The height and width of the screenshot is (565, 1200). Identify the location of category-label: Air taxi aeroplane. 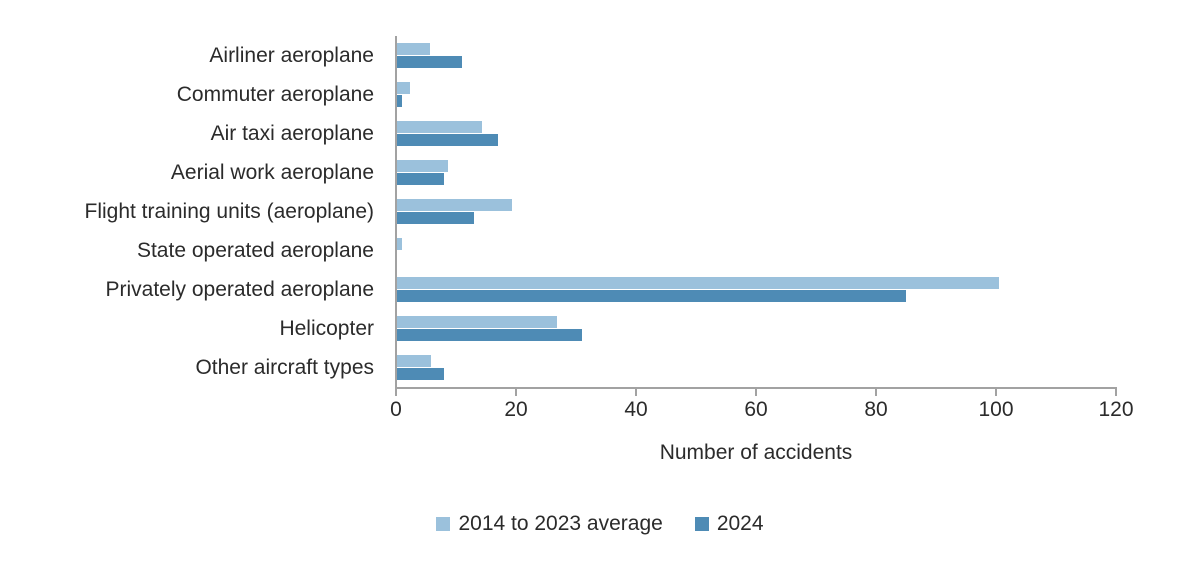
(292, 133).